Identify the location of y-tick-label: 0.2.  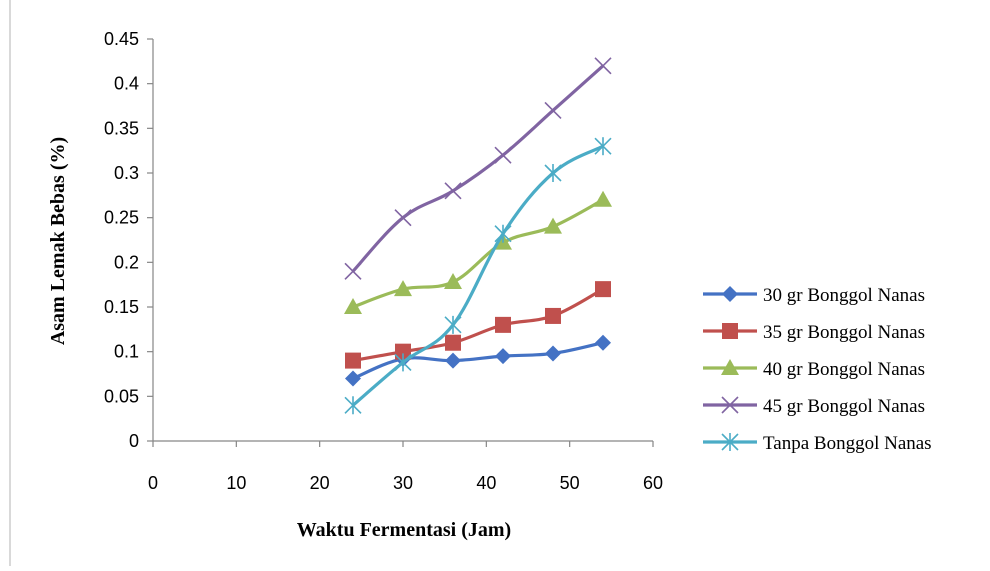
(126, 262).